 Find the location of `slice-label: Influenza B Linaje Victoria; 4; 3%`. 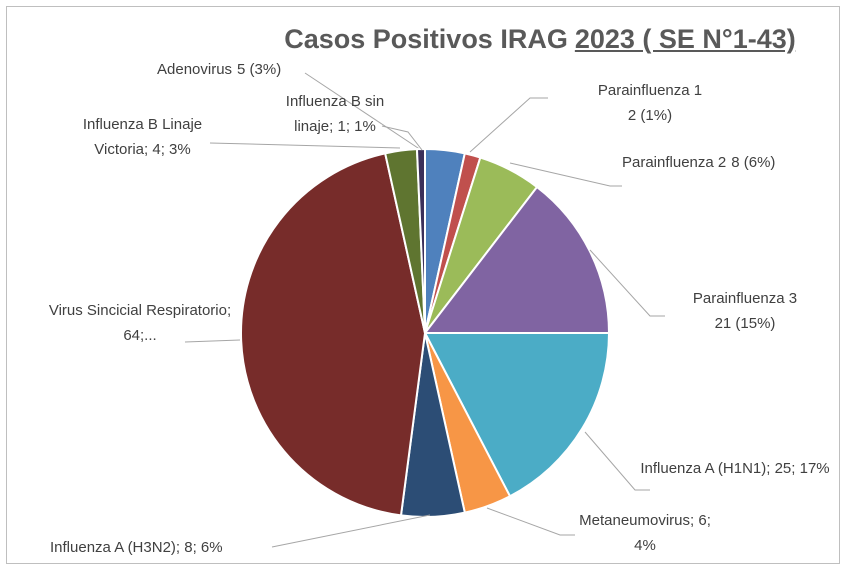

slice-label: Influenza B Linaje Victoria; 4; 3% is located at coordinates (142, 137).